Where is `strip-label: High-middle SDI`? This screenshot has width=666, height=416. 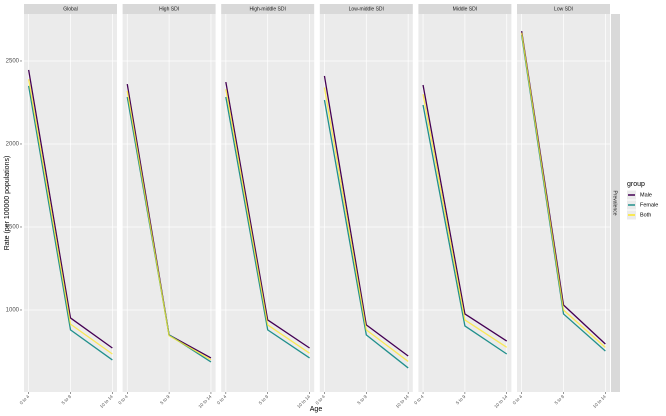
strip-label: High-middle SDI is located at coordinates (267, 9).